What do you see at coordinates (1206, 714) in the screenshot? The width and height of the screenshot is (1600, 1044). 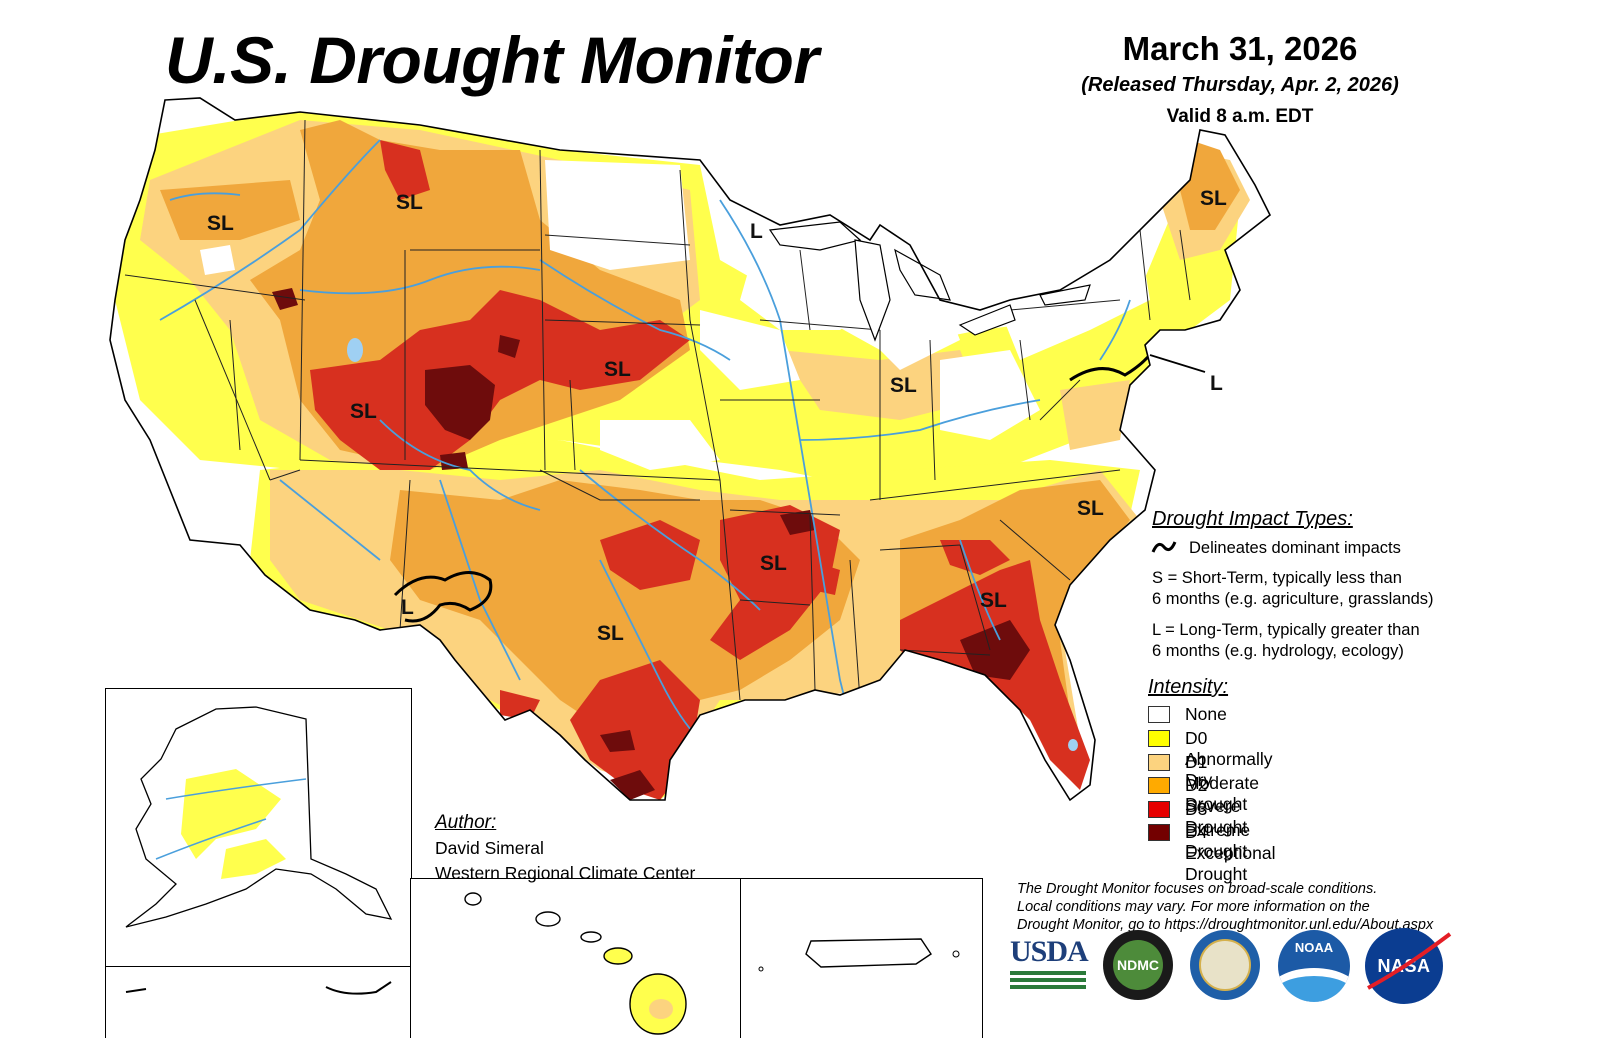 I see `legend-label: None` at bounding box center [1206, 714].